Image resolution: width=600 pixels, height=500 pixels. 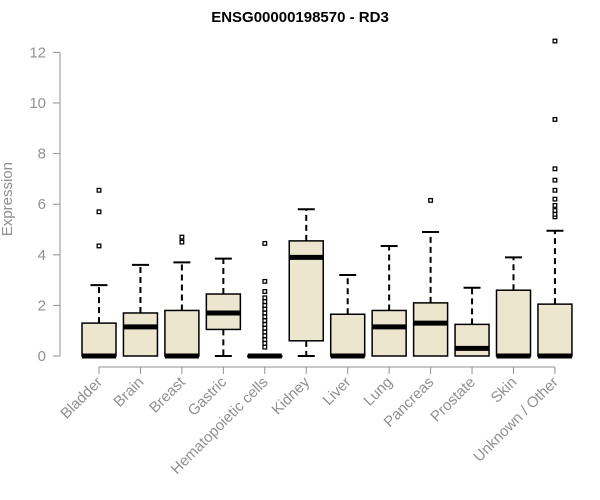 What do you see at coordinates (8, 199) in the screenshot?
I see `y-axis-label: Expression` at bounding box center [8, 199].